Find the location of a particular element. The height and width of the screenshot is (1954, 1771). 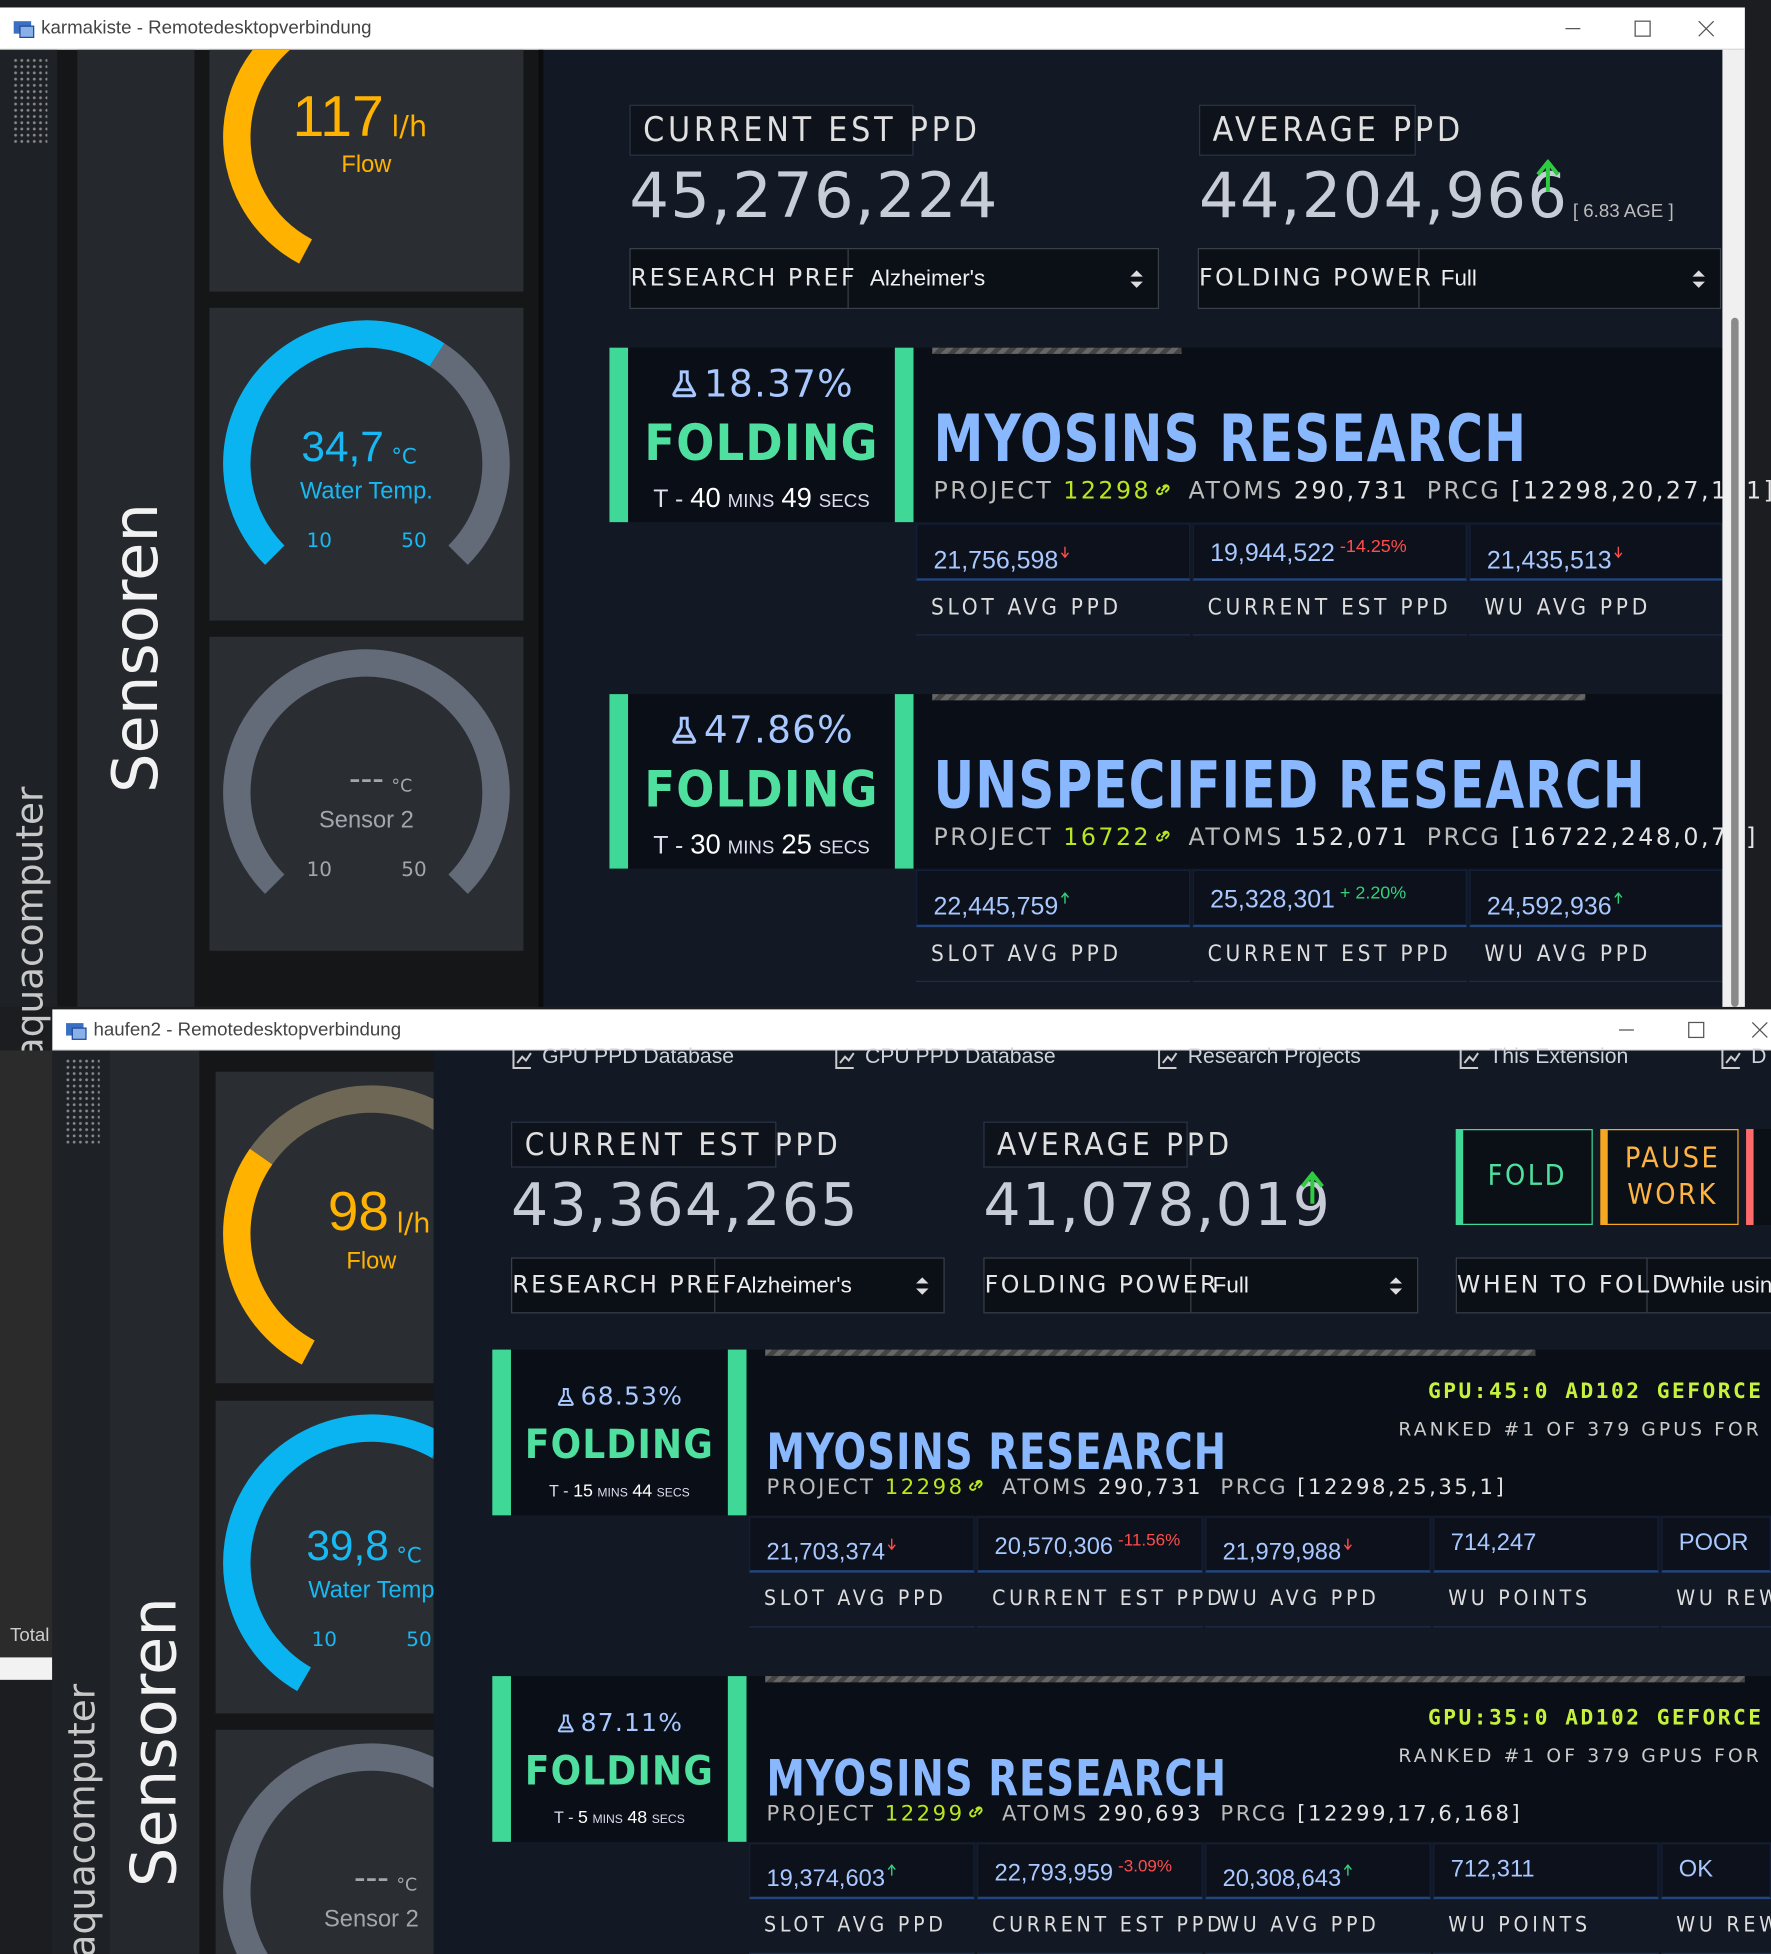

atoms-label: ATOMS is located at coordinates (1236, 491).